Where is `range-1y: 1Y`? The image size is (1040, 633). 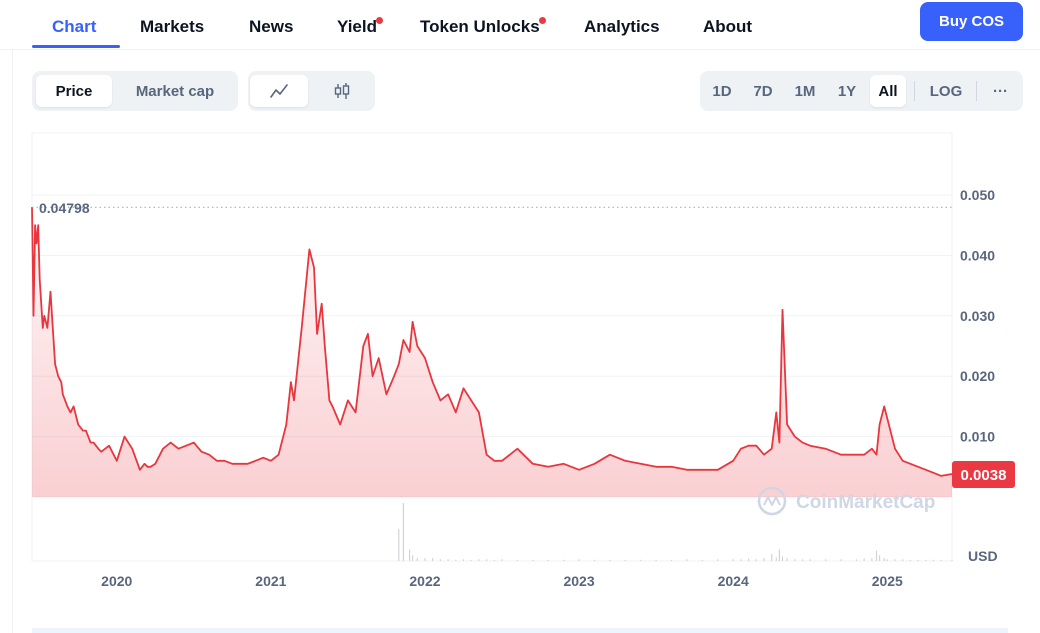 range-1y: 1Y is located at coordinates (847, 91).